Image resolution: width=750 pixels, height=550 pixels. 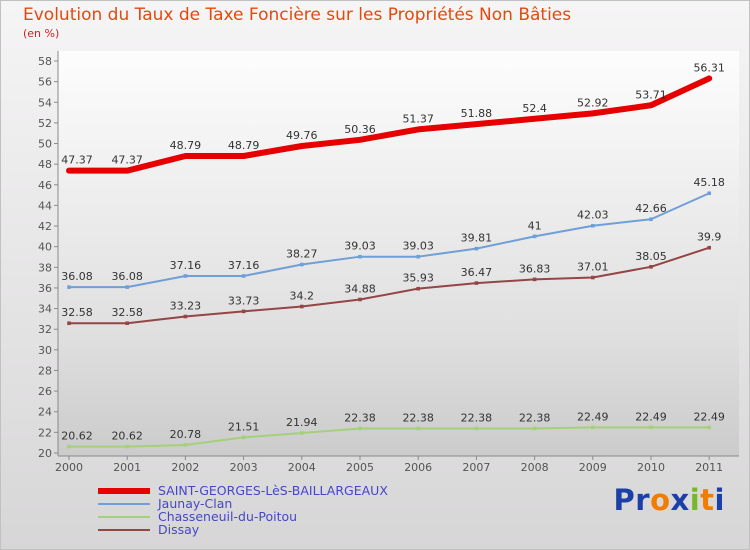 What do you see at coordinates (535, 225) in the screenshot?
I see `point-label-jaunay-clan: 41` at bounding box center [535, 225].